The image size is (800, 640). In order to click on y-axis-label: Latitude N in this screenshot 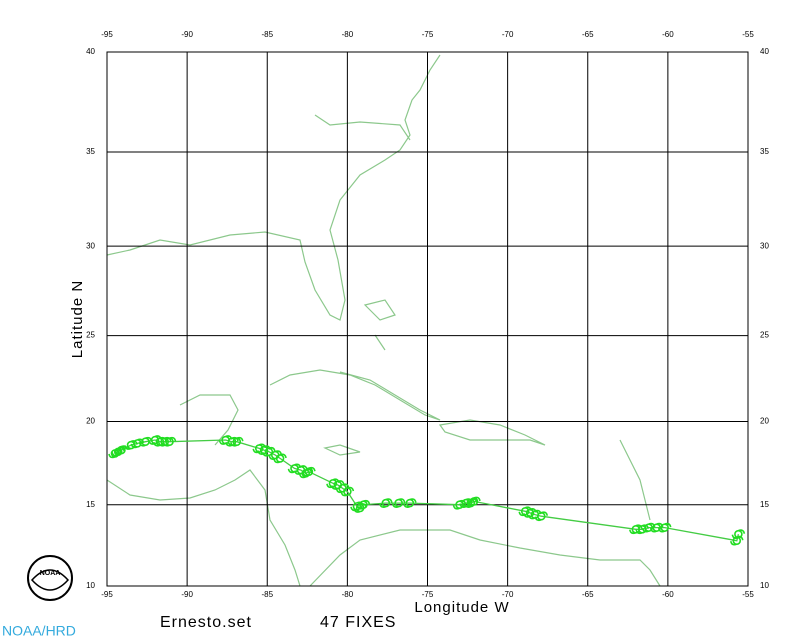, I will do `click(77, 319)`.